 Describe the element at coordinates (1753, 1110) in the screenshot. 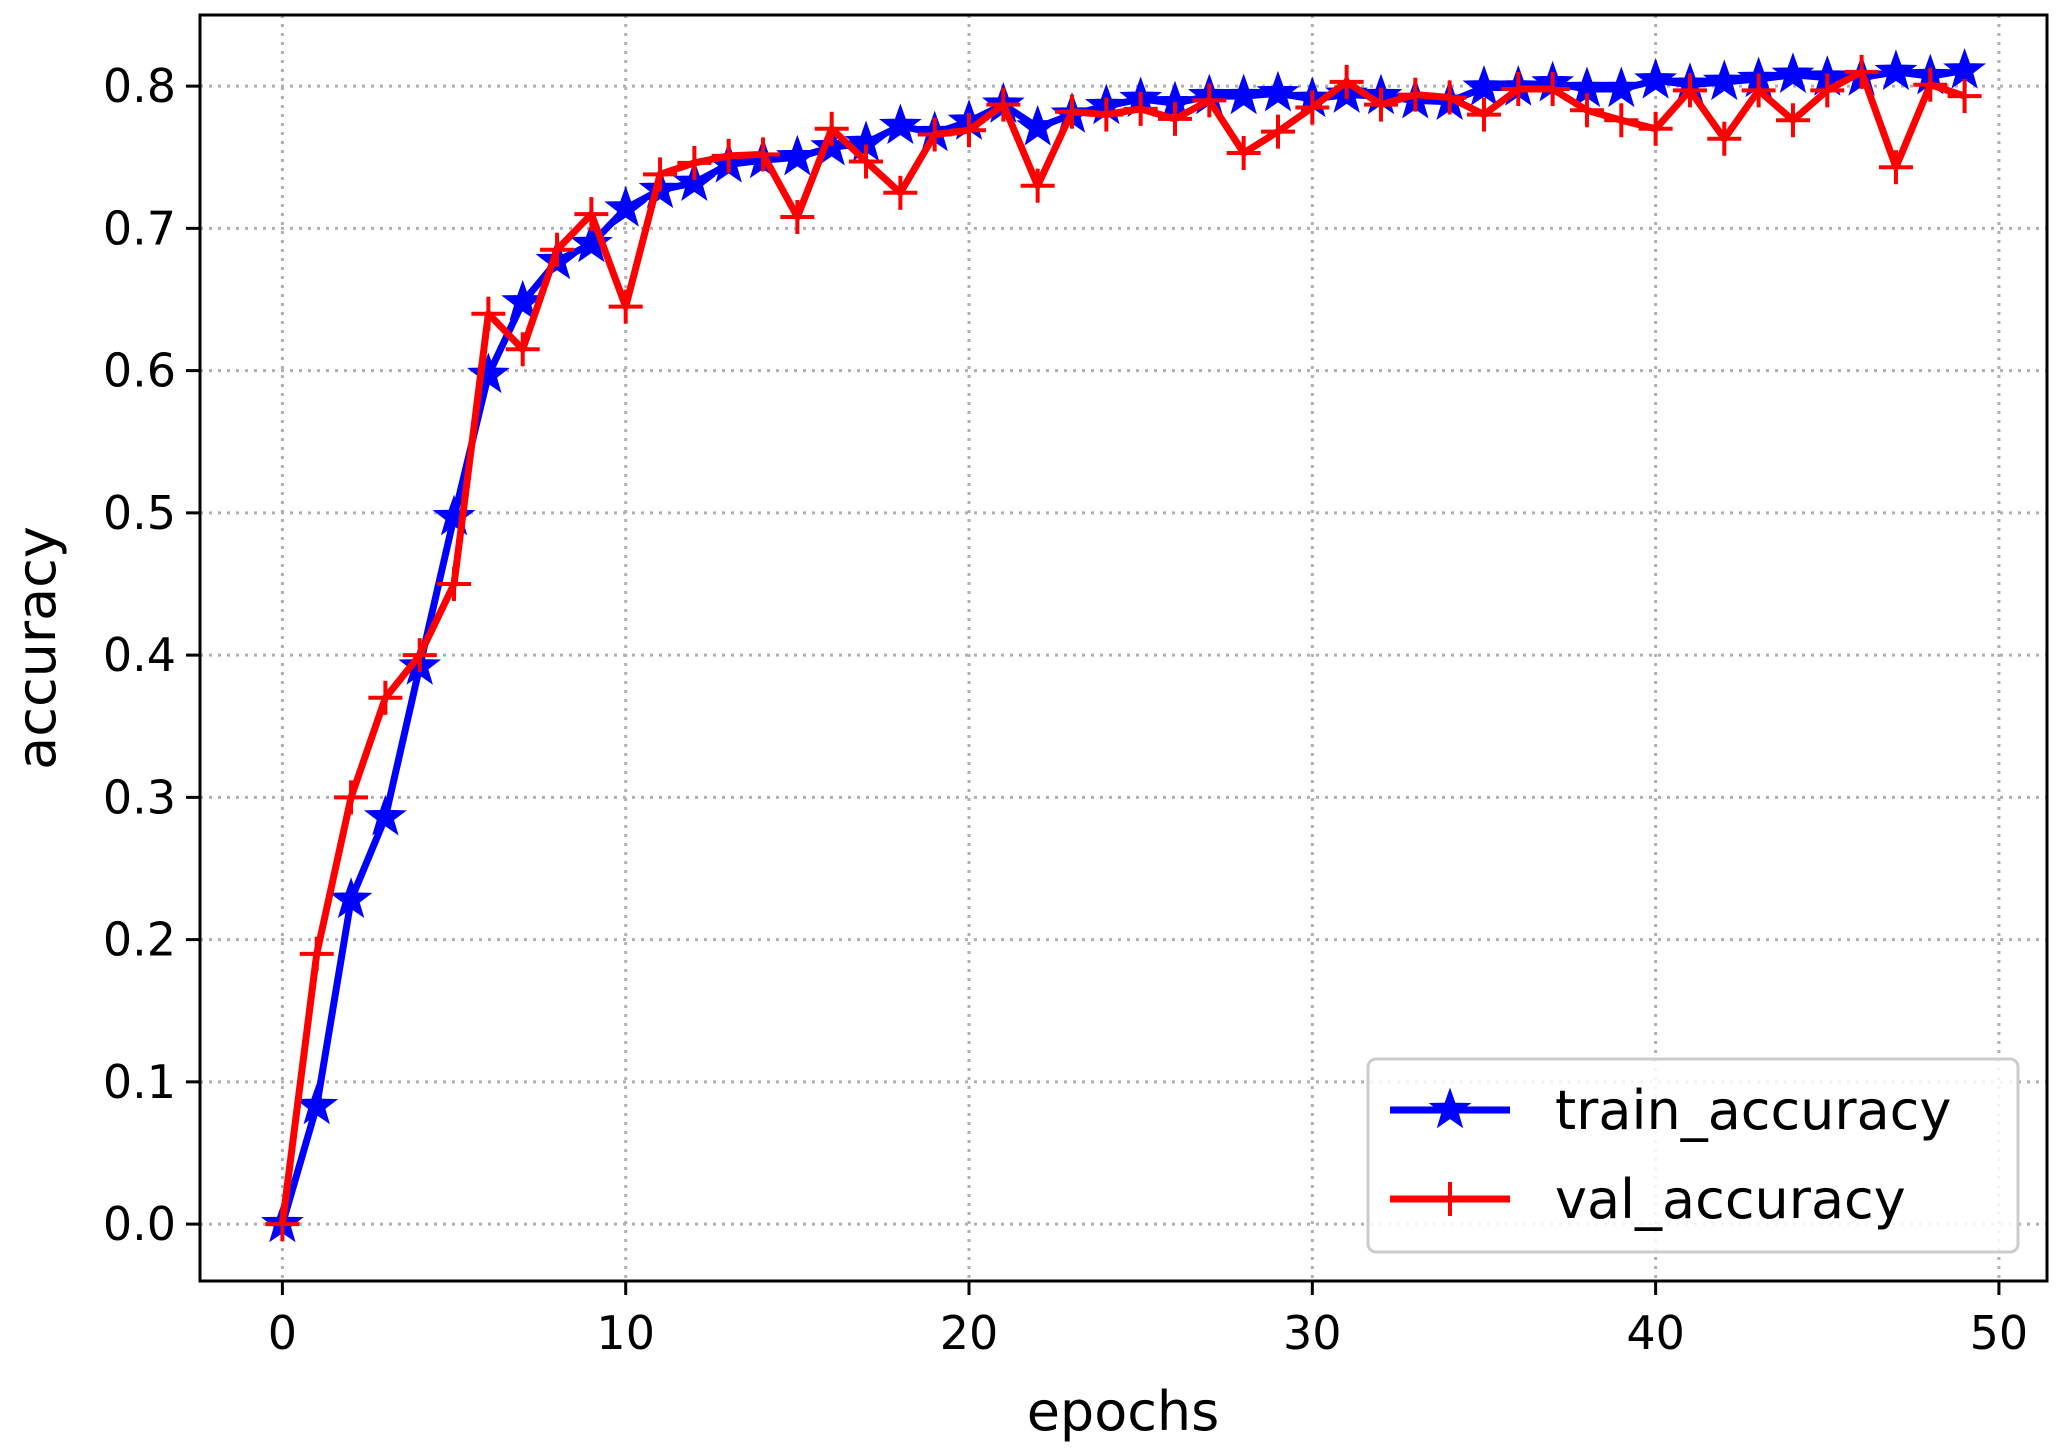

I see `legend-label: train_accuracy` at that location.